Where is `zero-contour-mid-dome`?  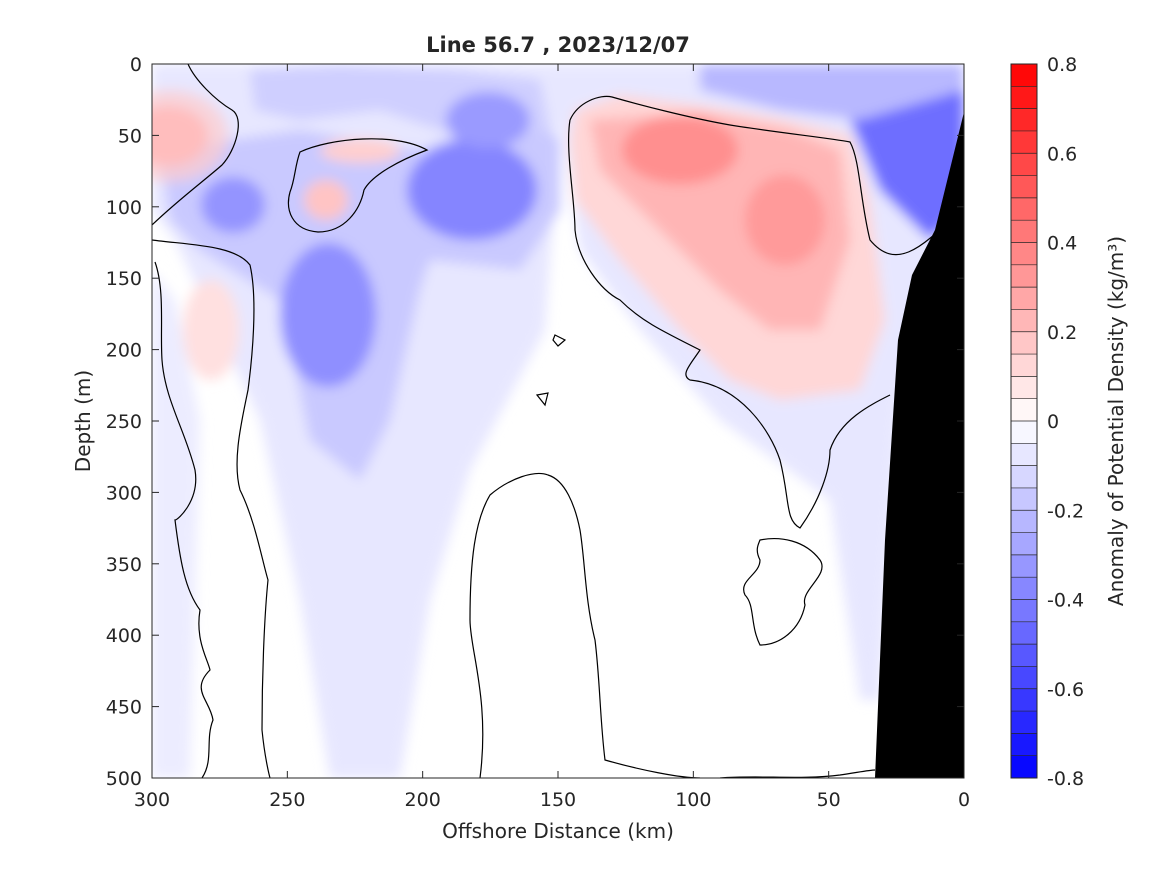 zero-contour-mid-dome is located at coordinates (585, 625).